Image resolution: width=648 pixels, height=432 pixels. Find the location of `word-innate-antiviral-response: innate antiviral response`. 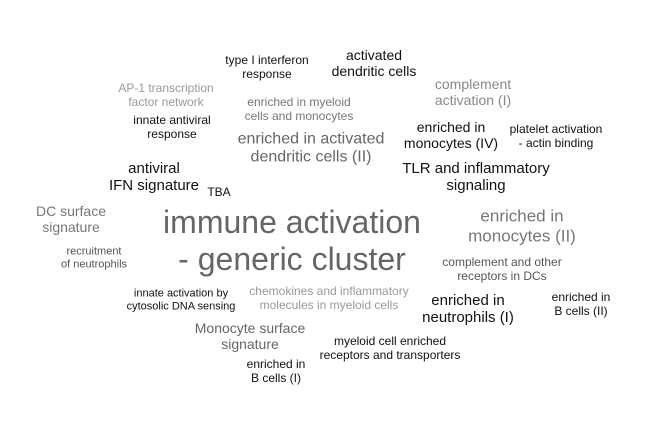

word-innate-antiviral-response: innate antiviral response is located at coordinates (172, 127).